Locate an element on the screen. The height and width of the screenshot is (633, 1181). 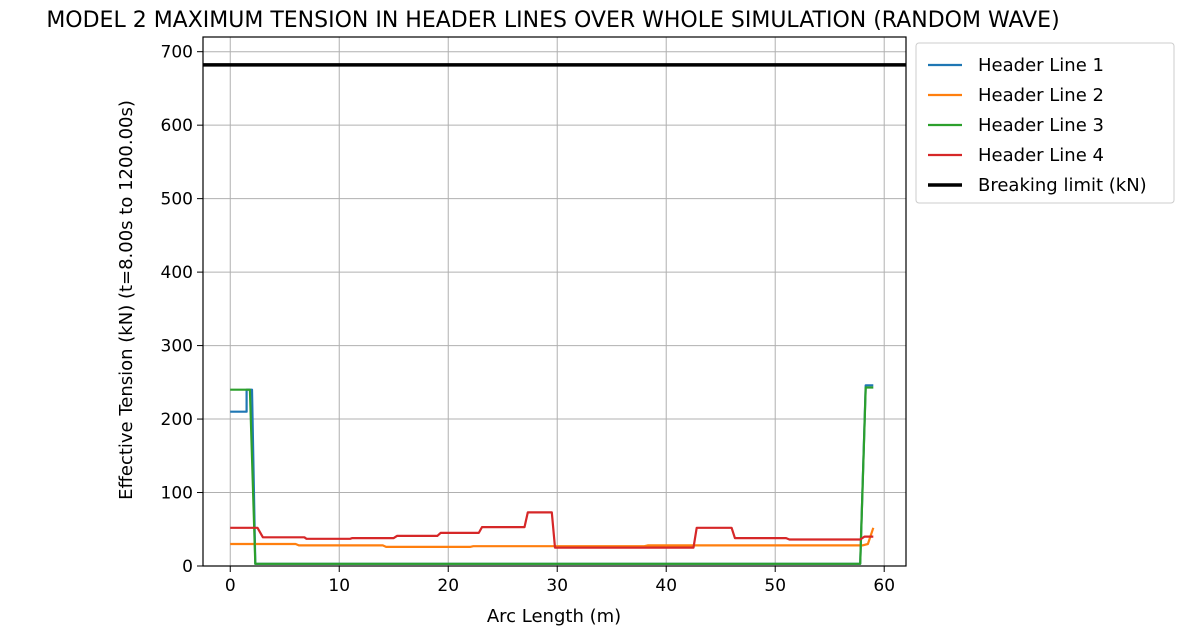
legend-frame is located at coordinates (1045, 123).